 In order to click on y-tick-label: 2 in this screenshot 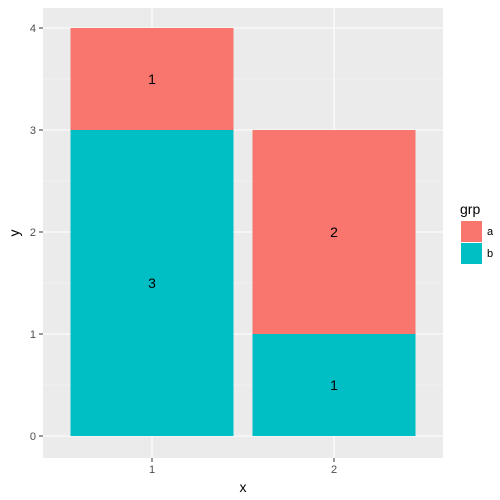, I will do `click(33, 233)`.